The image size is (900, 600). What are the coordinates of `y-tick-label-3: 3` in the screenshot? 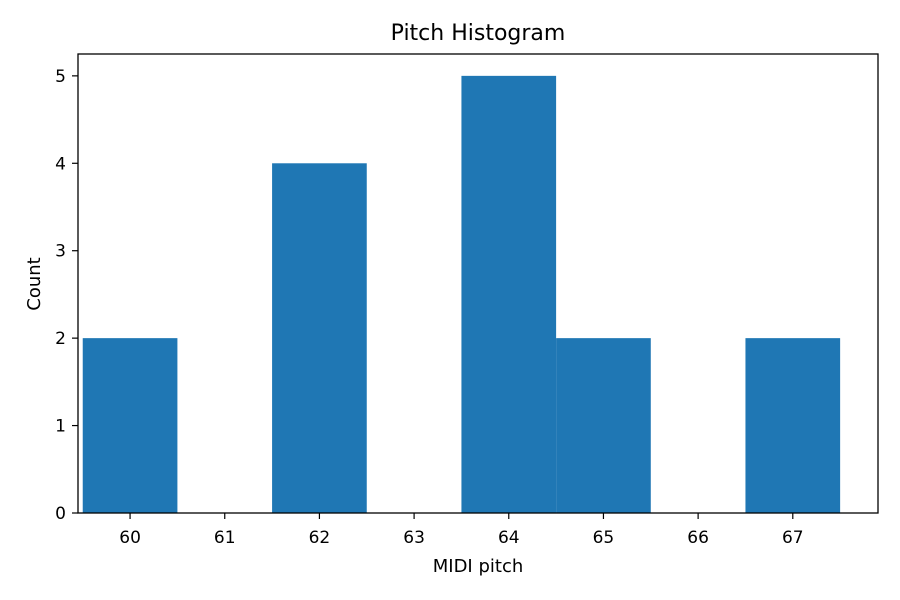 It's located at (60, 252).